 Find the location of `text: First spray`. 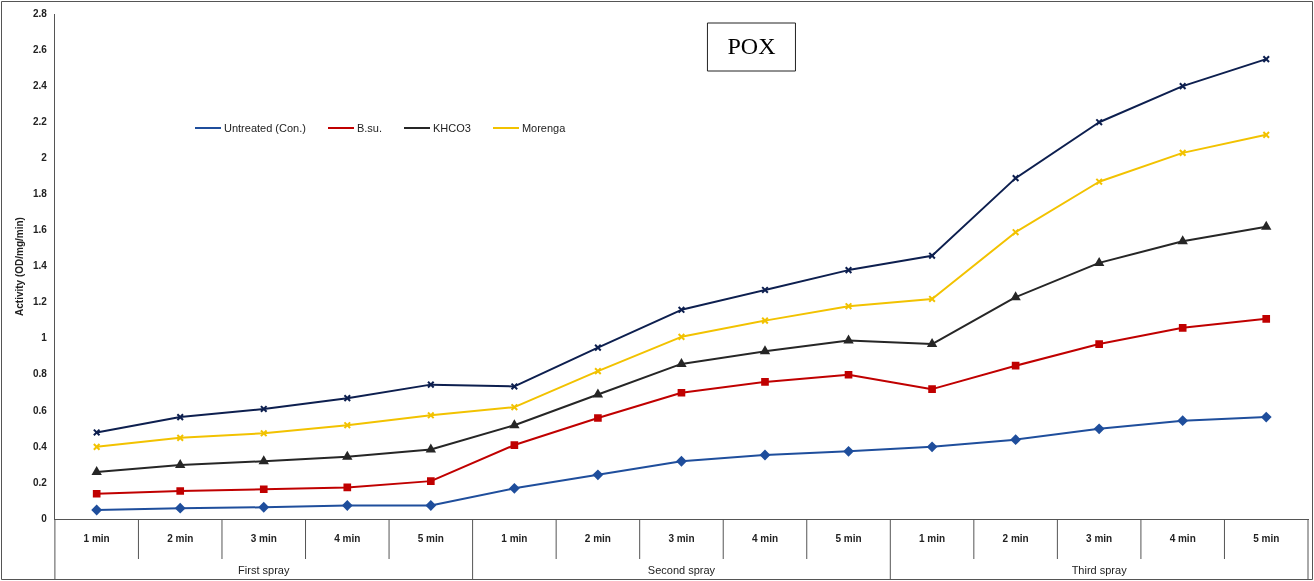

text: First spray is located at coordinates (264, 570).